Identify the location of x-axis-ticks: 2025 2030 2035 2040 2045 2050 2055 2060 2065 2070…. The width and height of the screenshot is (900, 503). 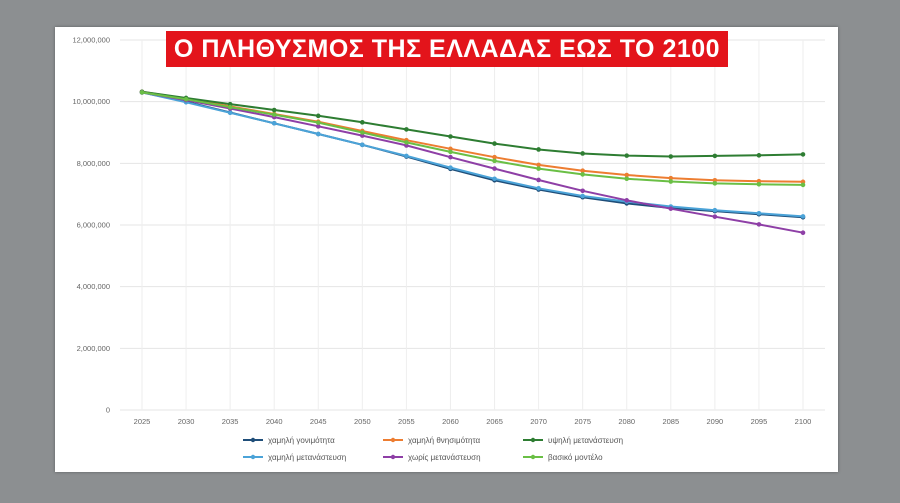
(473, 421).